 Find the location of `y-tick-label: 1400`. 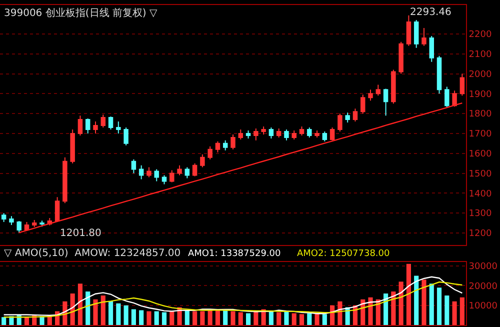

y-tick-label: 1400 is located at coordinates (480, 194).